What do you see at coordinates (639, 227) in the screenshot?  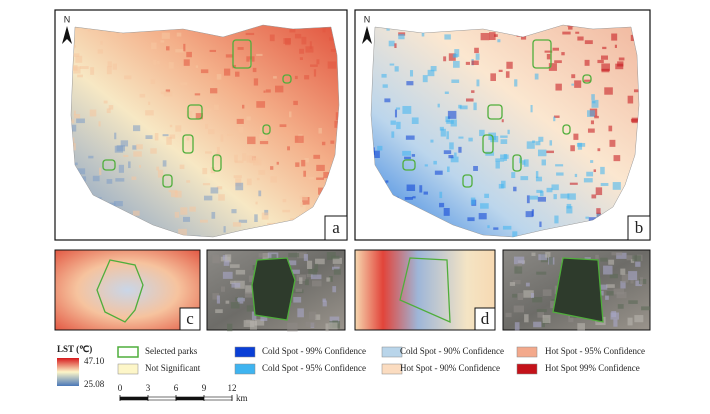 I see `panel-label: b` at bounding box center [639, 227].